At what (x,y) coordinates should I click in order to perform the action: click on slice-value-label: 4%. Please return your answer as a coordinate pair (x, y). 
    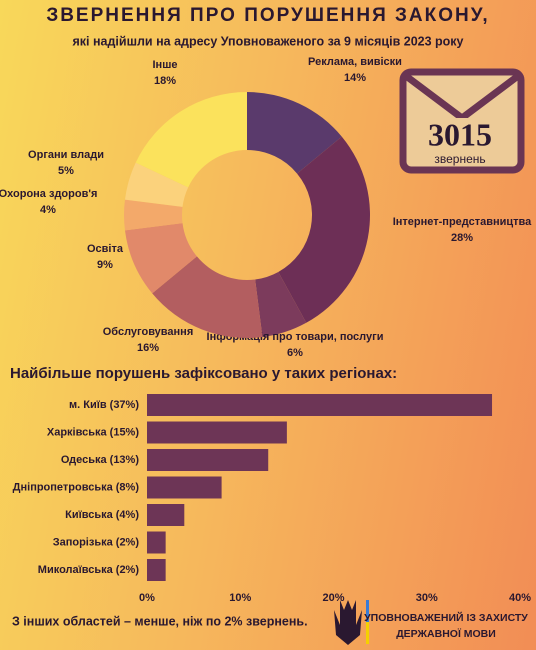
    Looking at the image, I should click on (48, 210).